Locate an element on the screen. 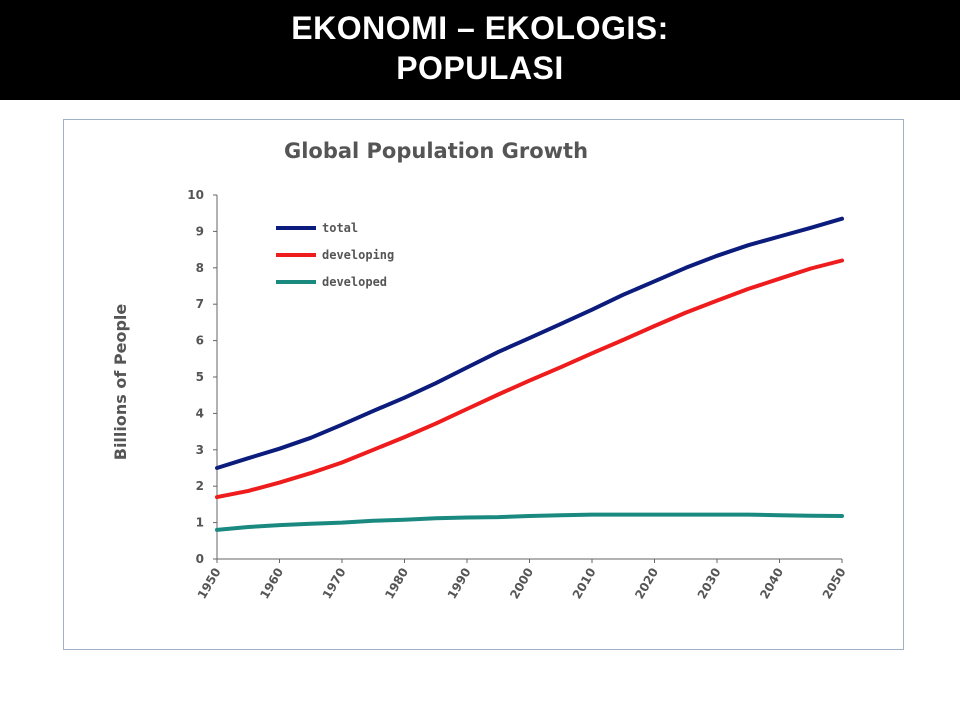 The height and width of the screenshot is (720, 960). y-tick-label: 6 is located at coordinates (200, 341).